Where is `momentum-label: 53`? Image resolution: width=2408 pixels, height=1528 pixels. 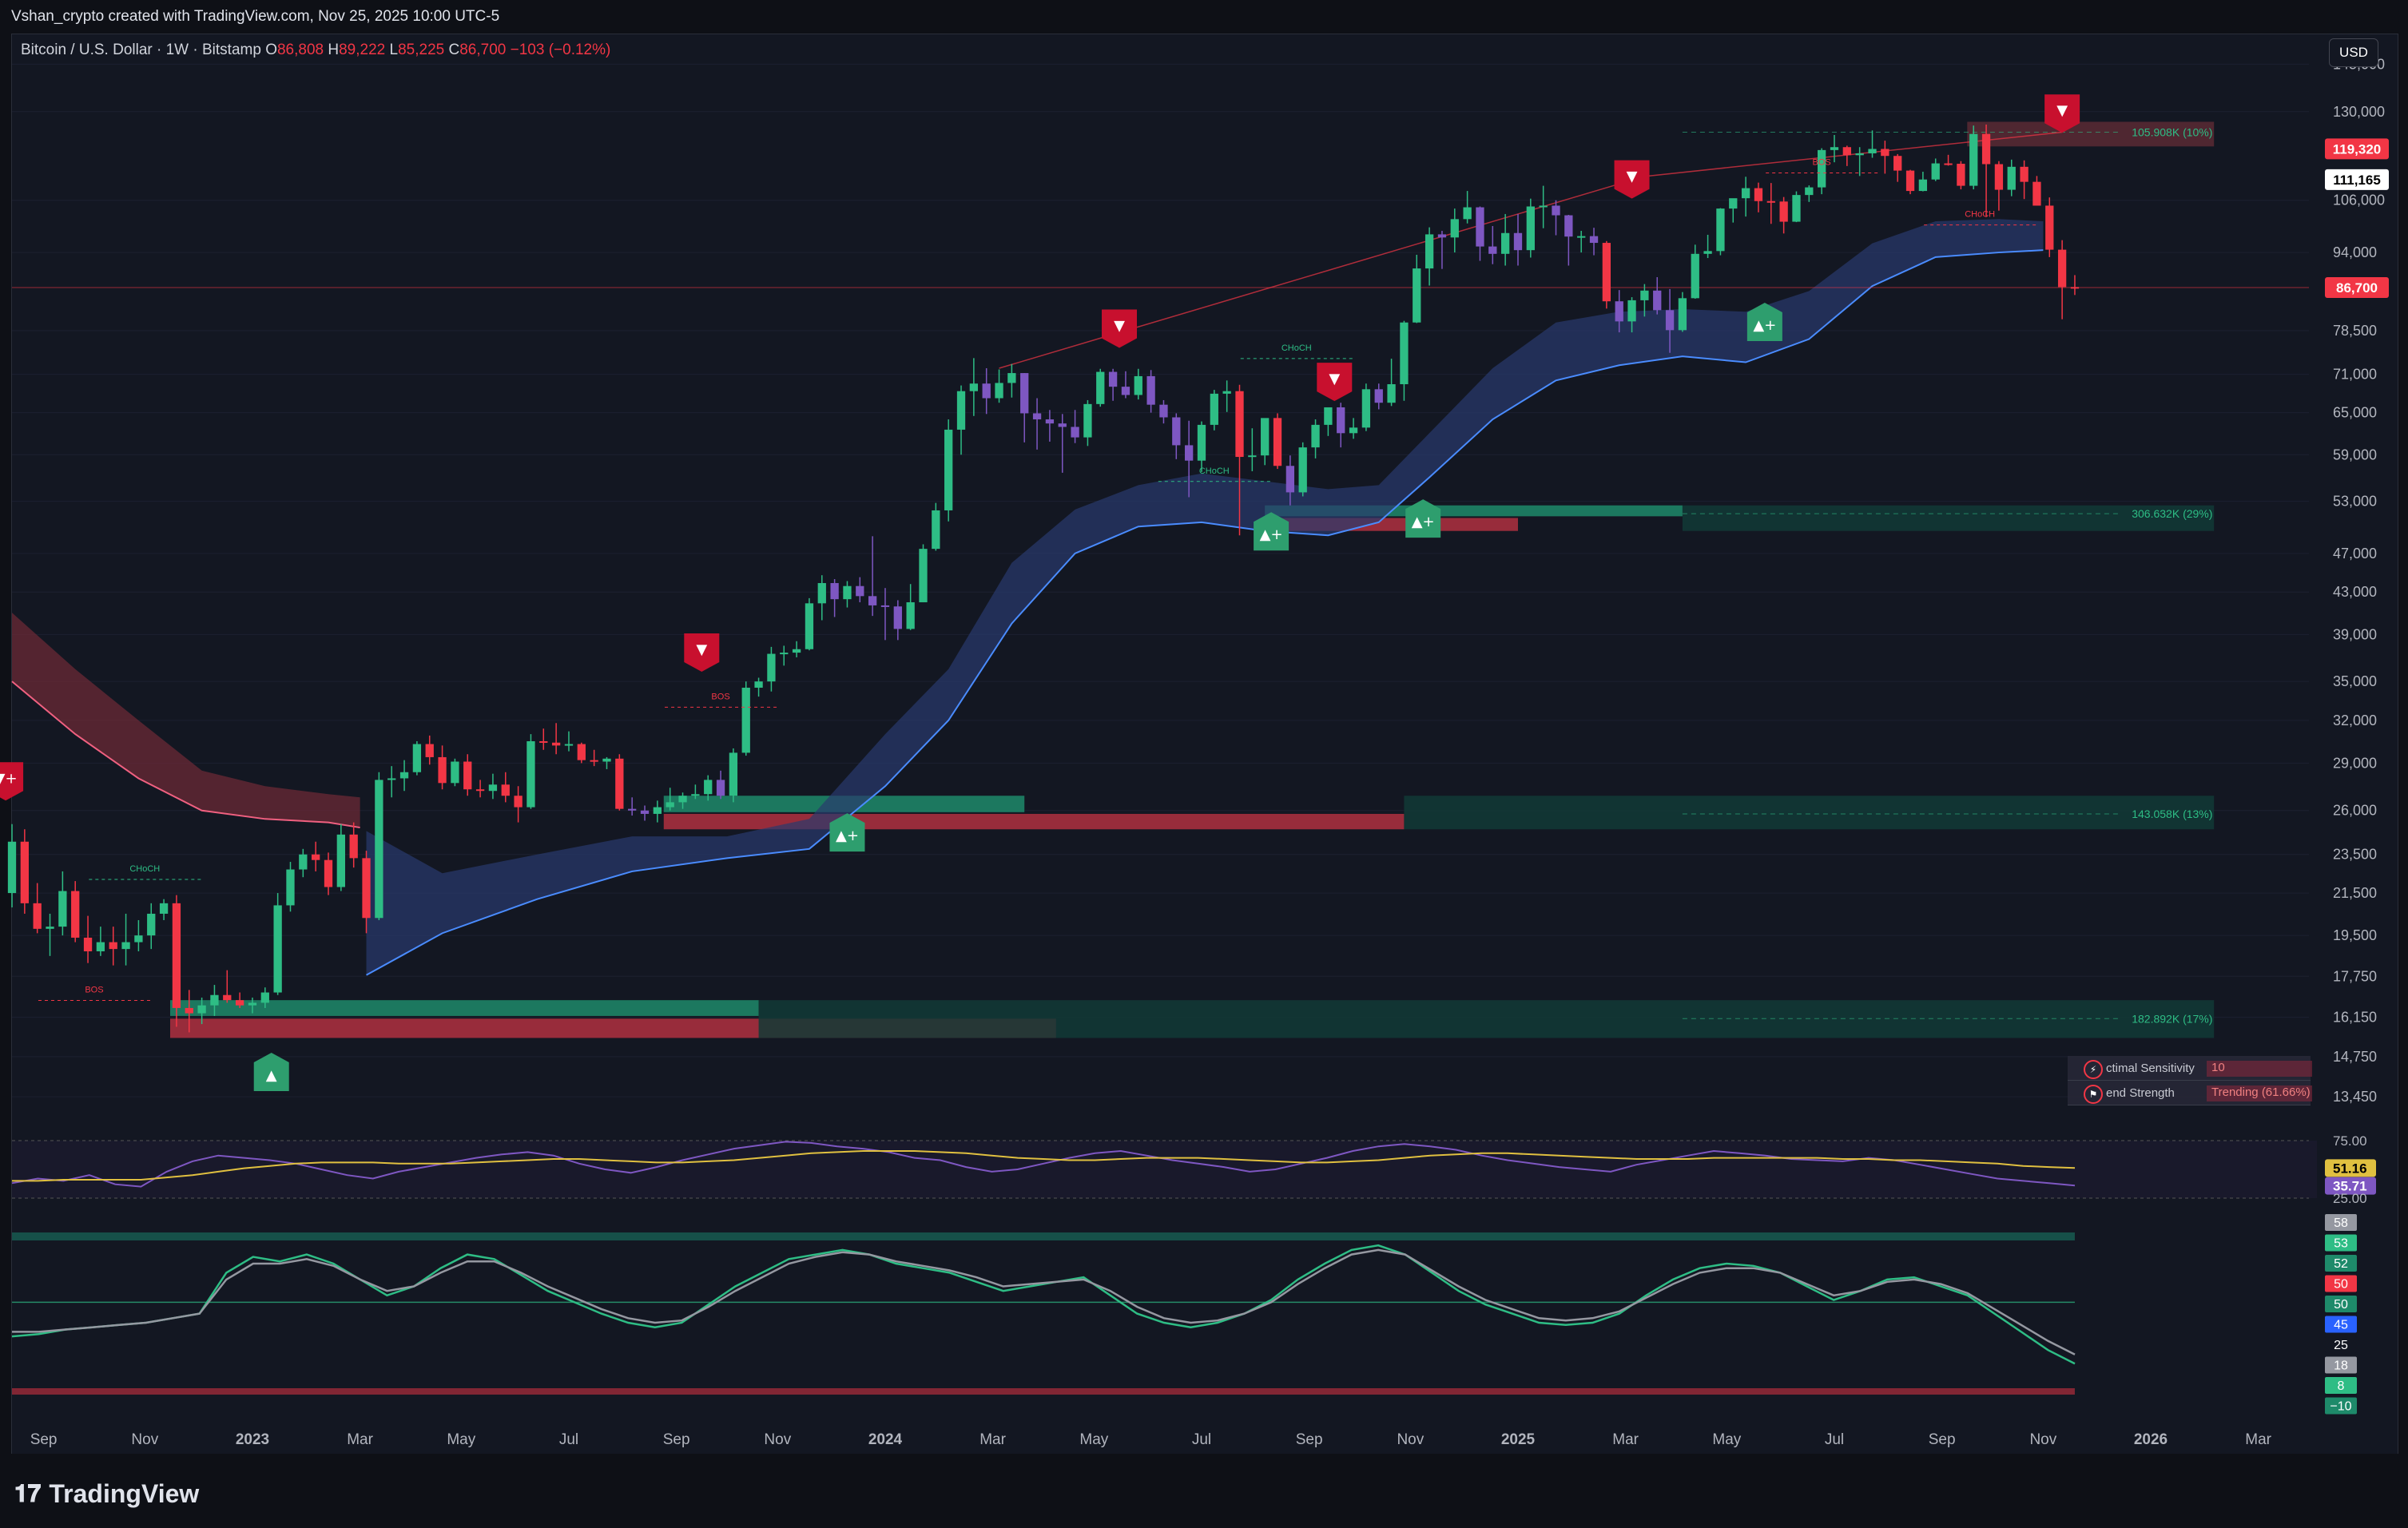
momentum-label: 53 is located at coordinates (2341, 1244).